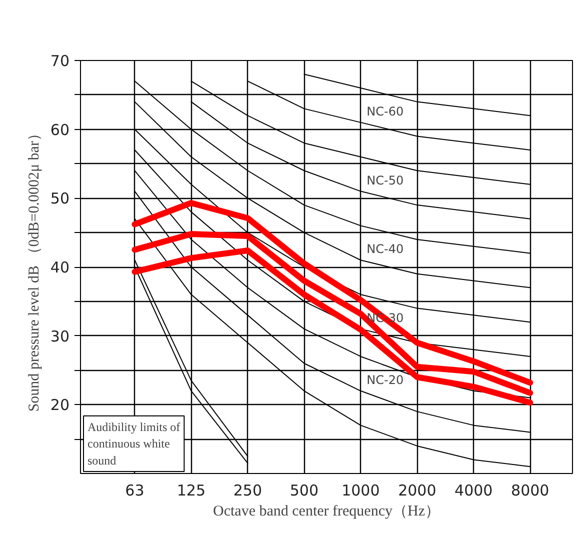 This screenshot has height=553, width=580. What do you see at coordinates (60, 405) in the screenshot?
I see `y-tick-label: 20` at bounding box center [60, 405].